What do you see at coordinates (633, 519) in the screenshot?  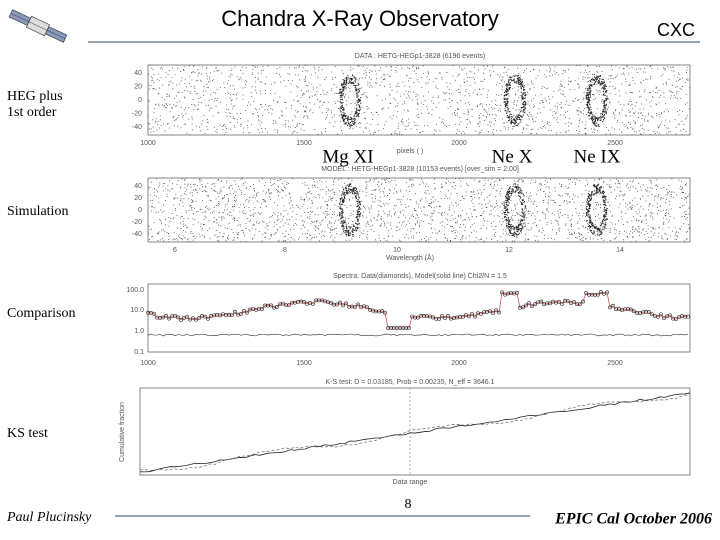 I see `event: EPIC Cal October 2006` at bounding box center [633, 519].